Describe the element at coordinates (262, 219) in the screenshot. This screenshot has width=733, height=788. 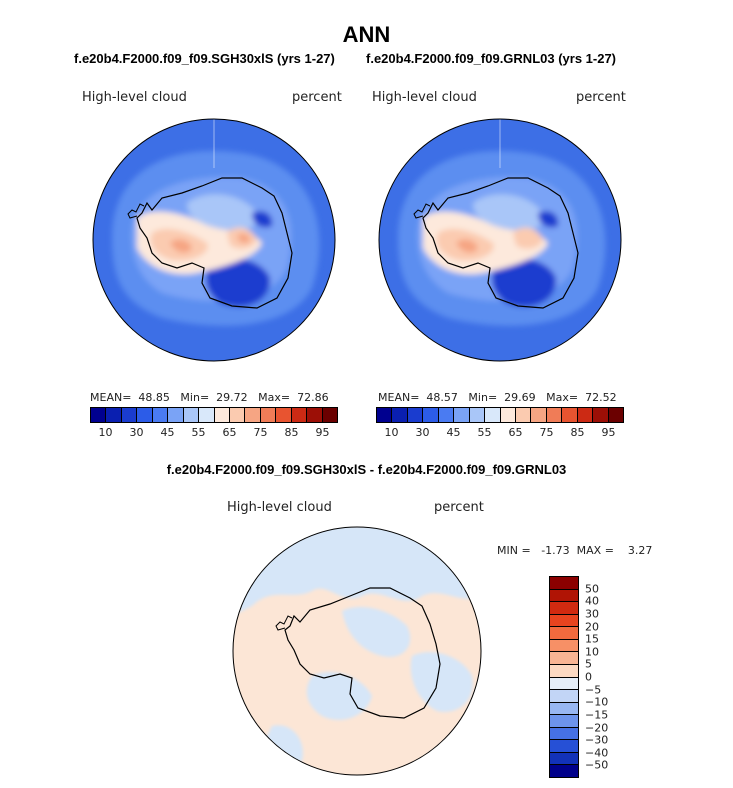
I see `cloud-field-low-east` at that location.